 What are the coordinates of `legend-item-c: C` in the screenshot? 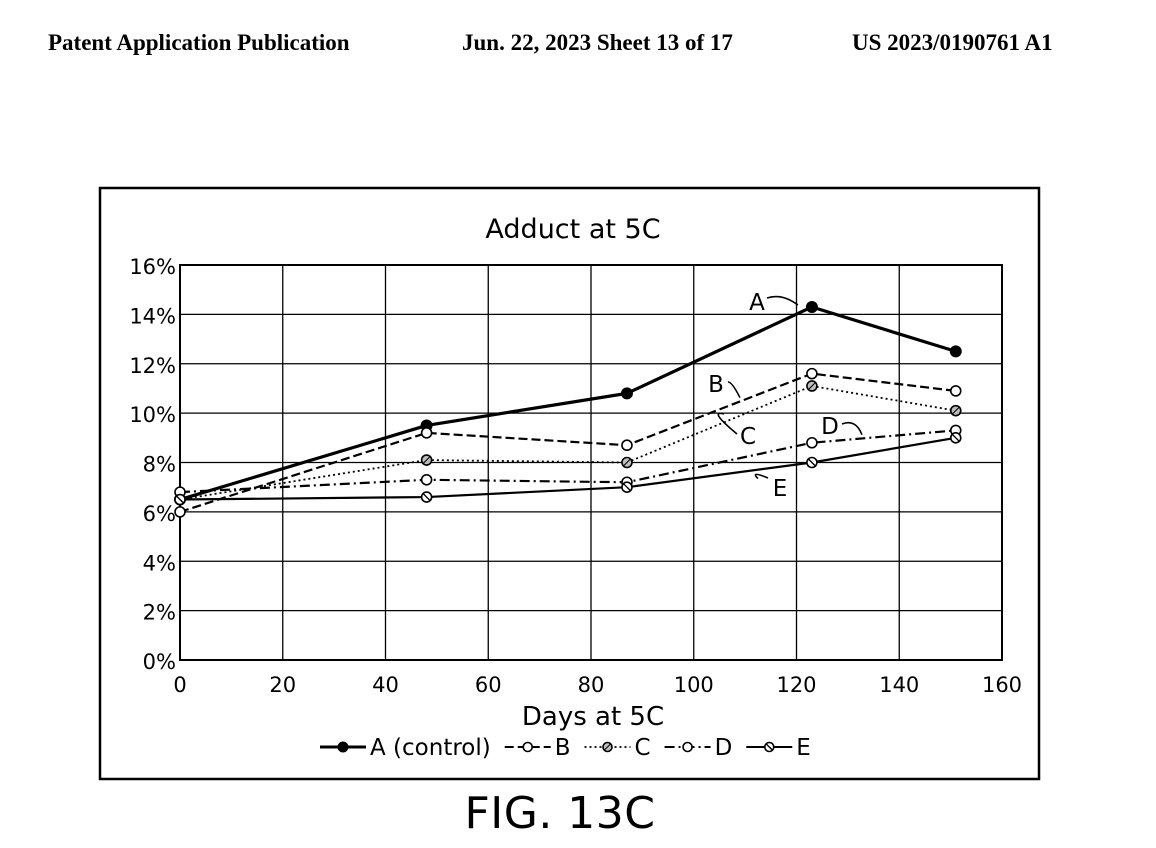 It's located at (617, 748).